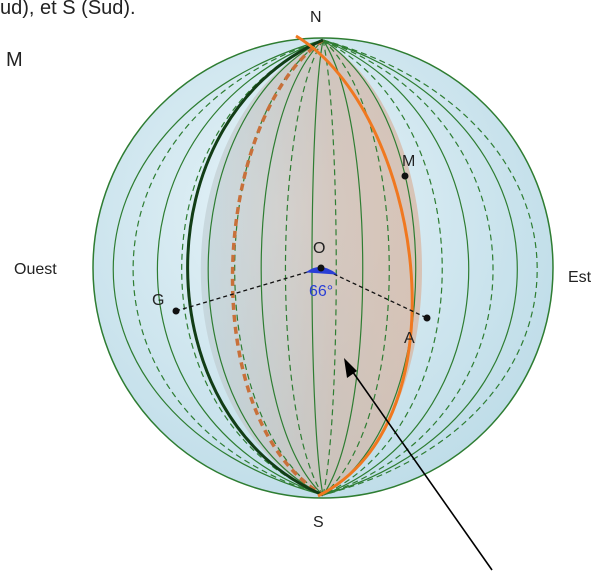 This screenshot has height=574, width=613. I want to click on label-point-g: G, so click(158, 300).